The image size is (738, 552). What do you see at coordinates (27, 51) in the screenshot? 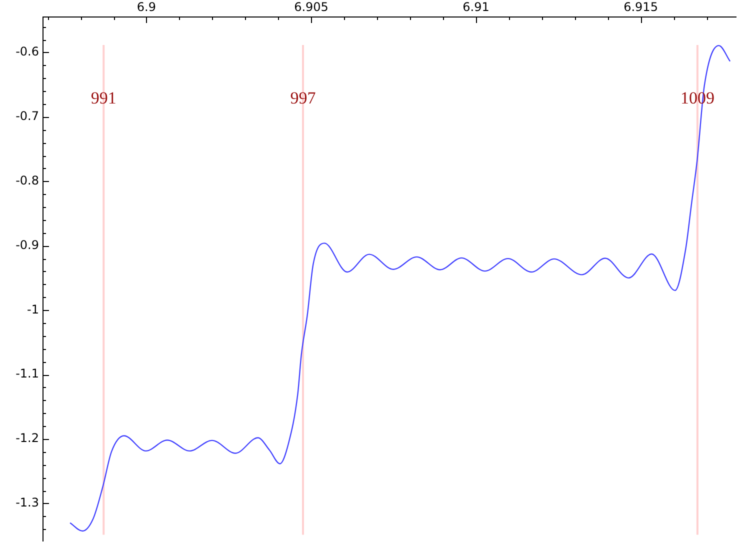
I see `y-tick-label: -0.6` at bounding box center [27, 51].